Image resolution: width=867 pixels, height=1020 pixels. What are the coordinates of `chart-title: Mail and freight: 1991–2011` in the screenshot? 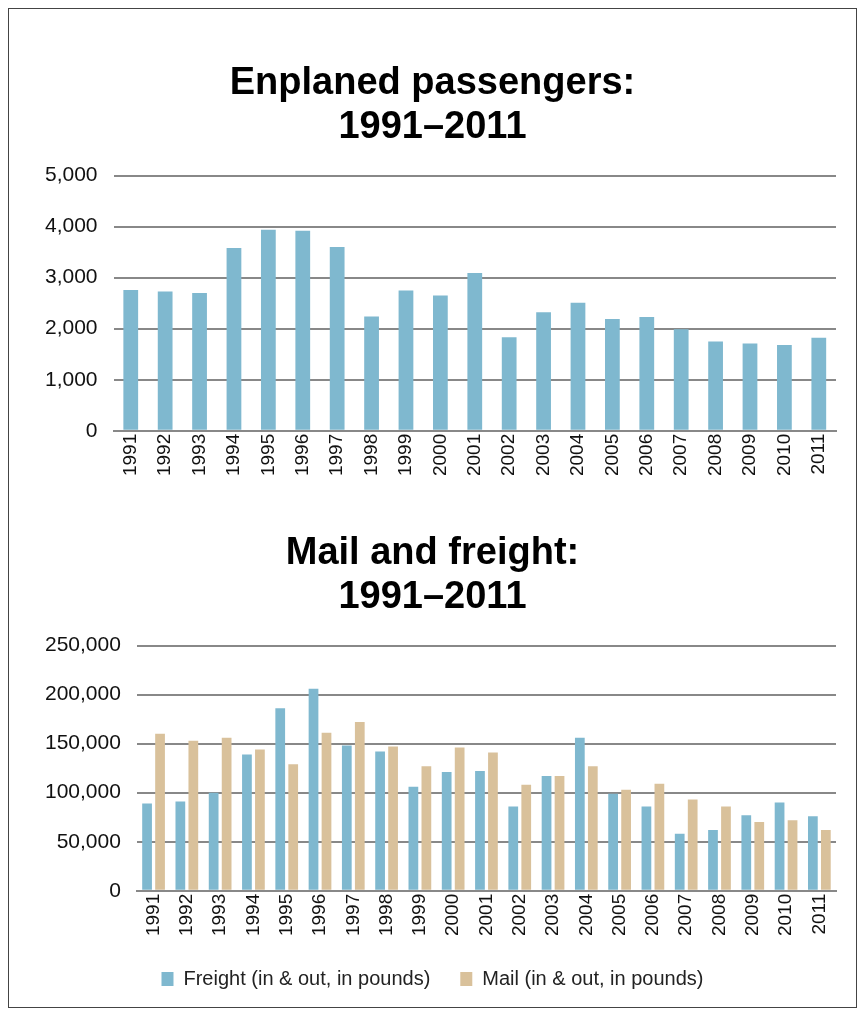 It's located at (432, 573).